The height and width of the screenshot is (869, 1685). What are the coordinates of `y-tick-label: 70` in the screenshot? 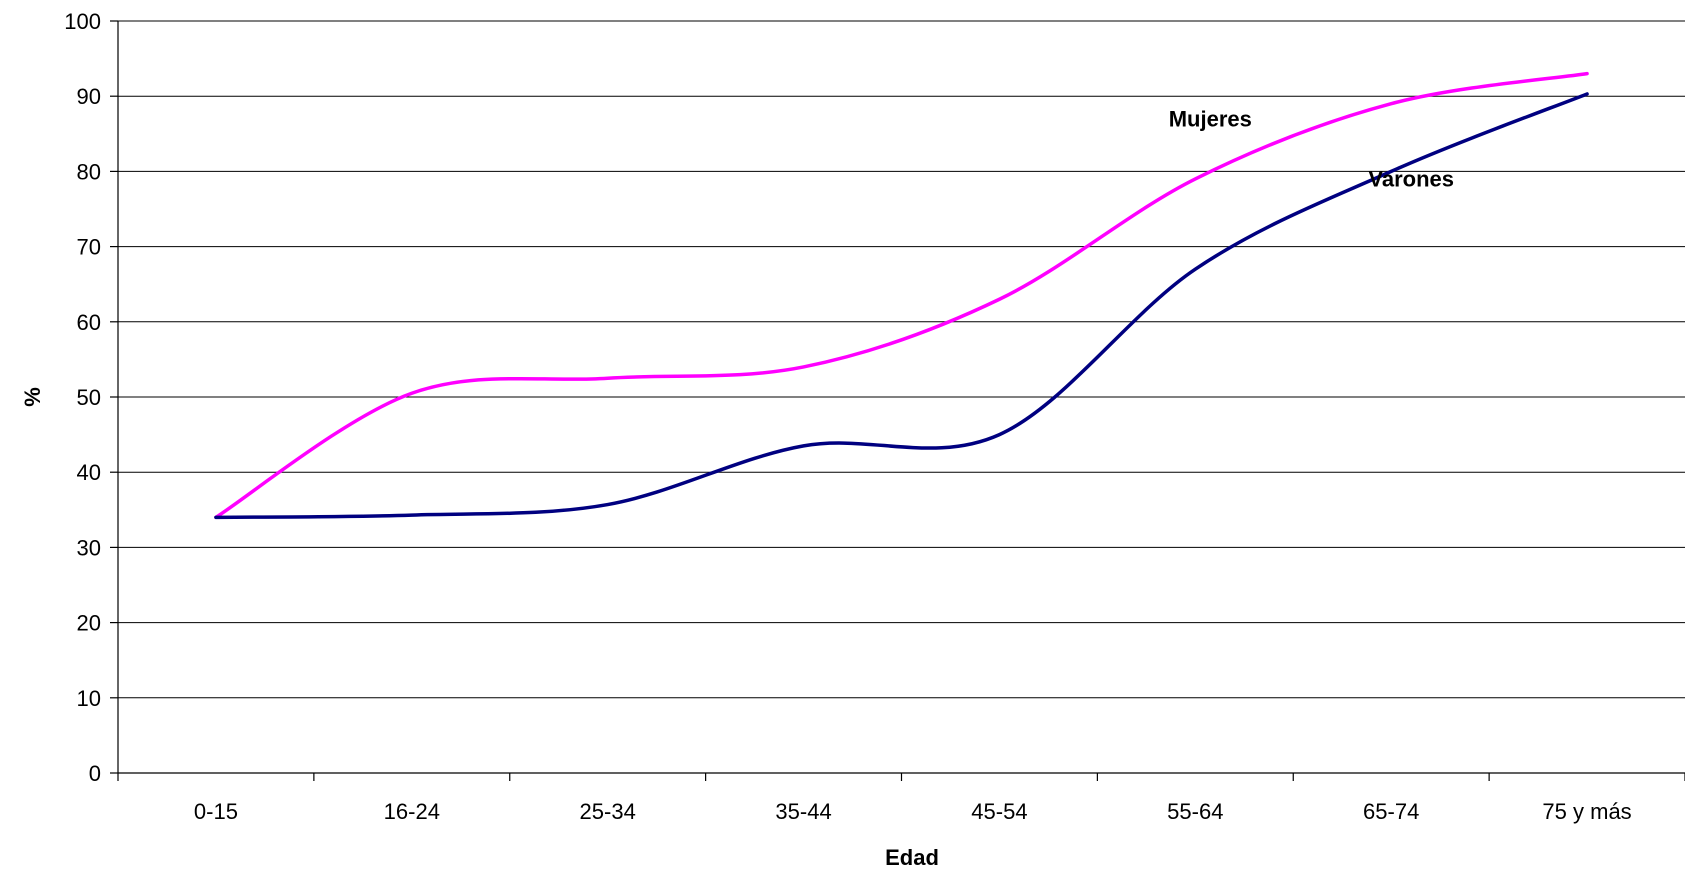 It's located at (89, 247).